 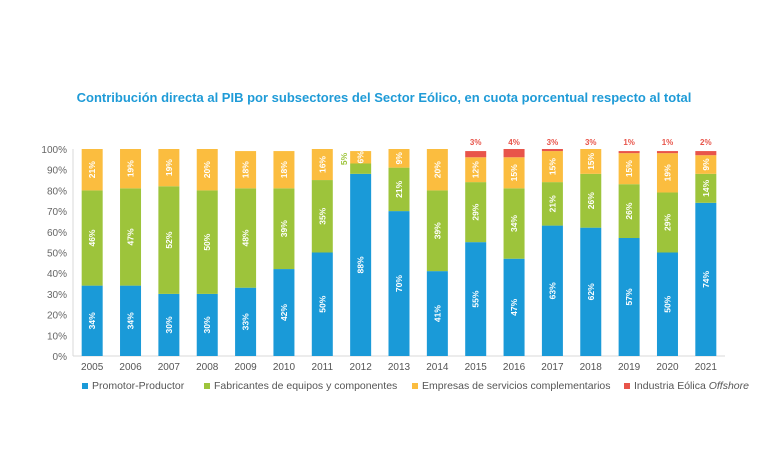 What do you see at coordinates (706, 142) in the screenshot?
I see `data-label: 2%` at bounding box center [706, 142].